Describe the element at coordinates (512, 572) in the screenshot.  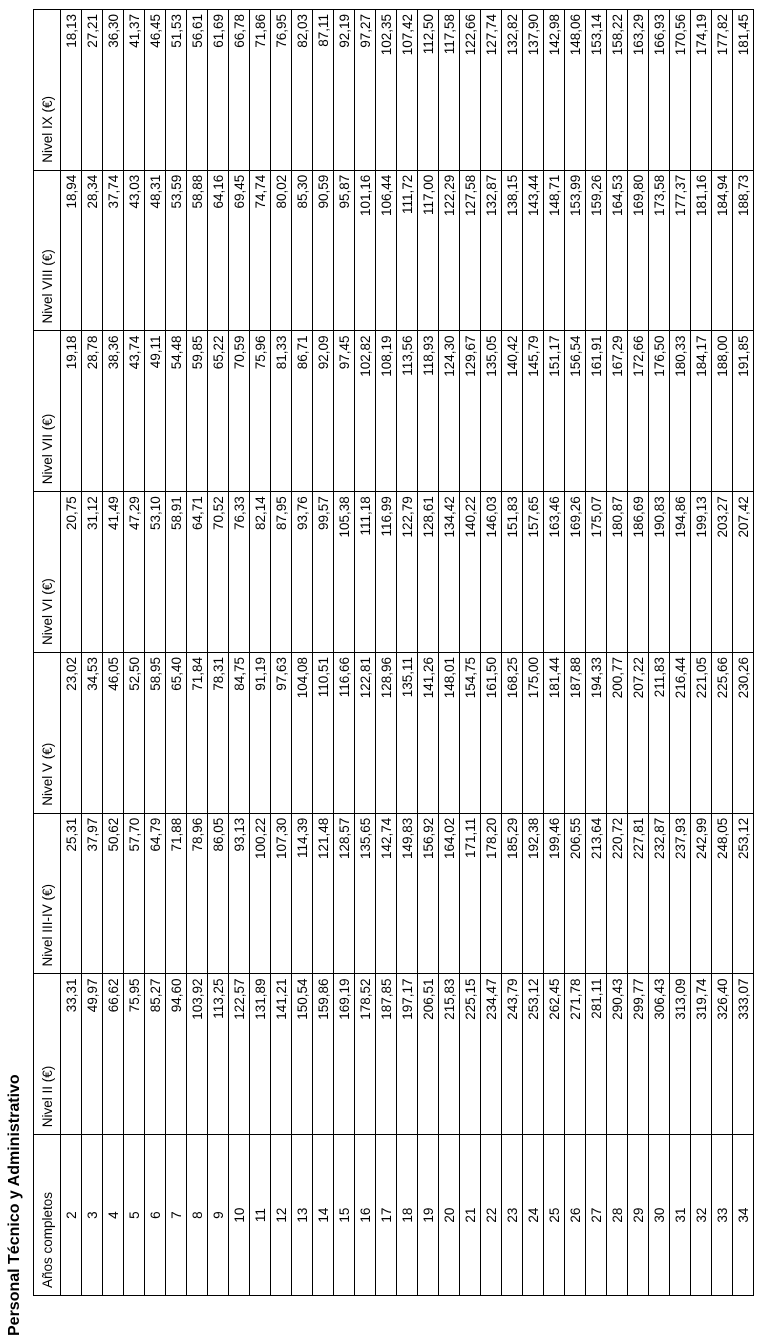
I see `amount-cell: 151,83` at that location.